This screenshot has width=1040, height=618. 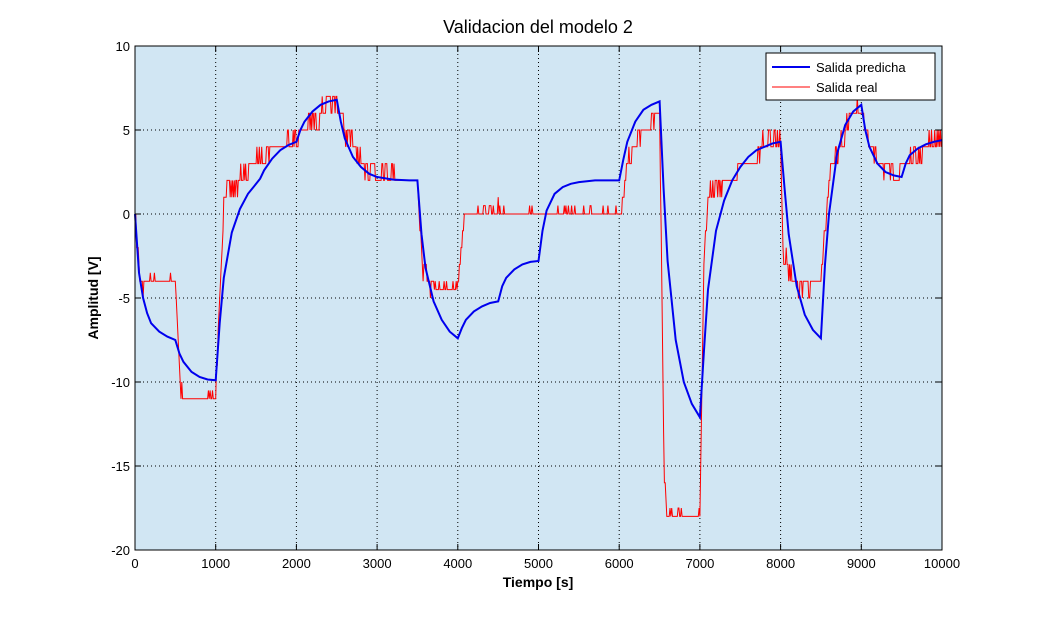 What do you see at coordinates (538, 582) in the screenshot?
I see `x-axis-label: Tiempo [s]` at bounding box center [538, 582].